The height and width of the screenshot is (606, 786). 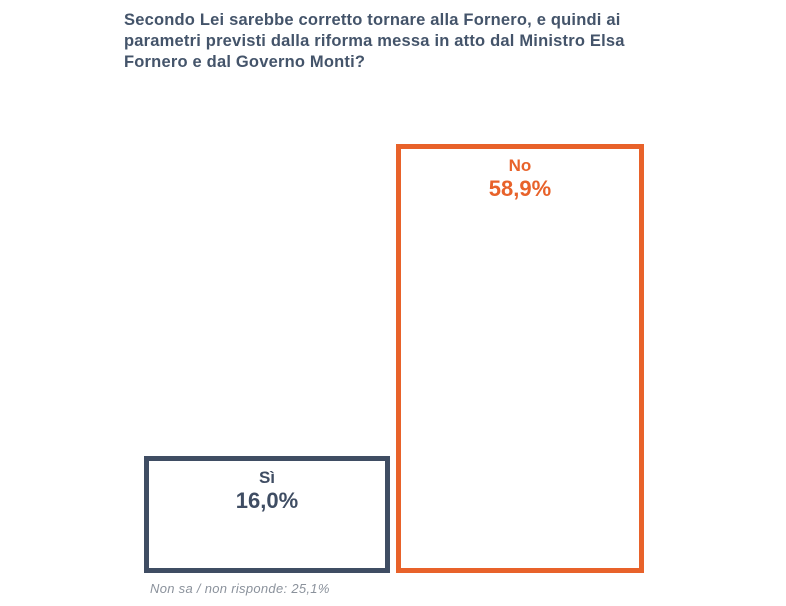 I want to click on bar-si-category-label: Sì, so click(x=267, y=477).